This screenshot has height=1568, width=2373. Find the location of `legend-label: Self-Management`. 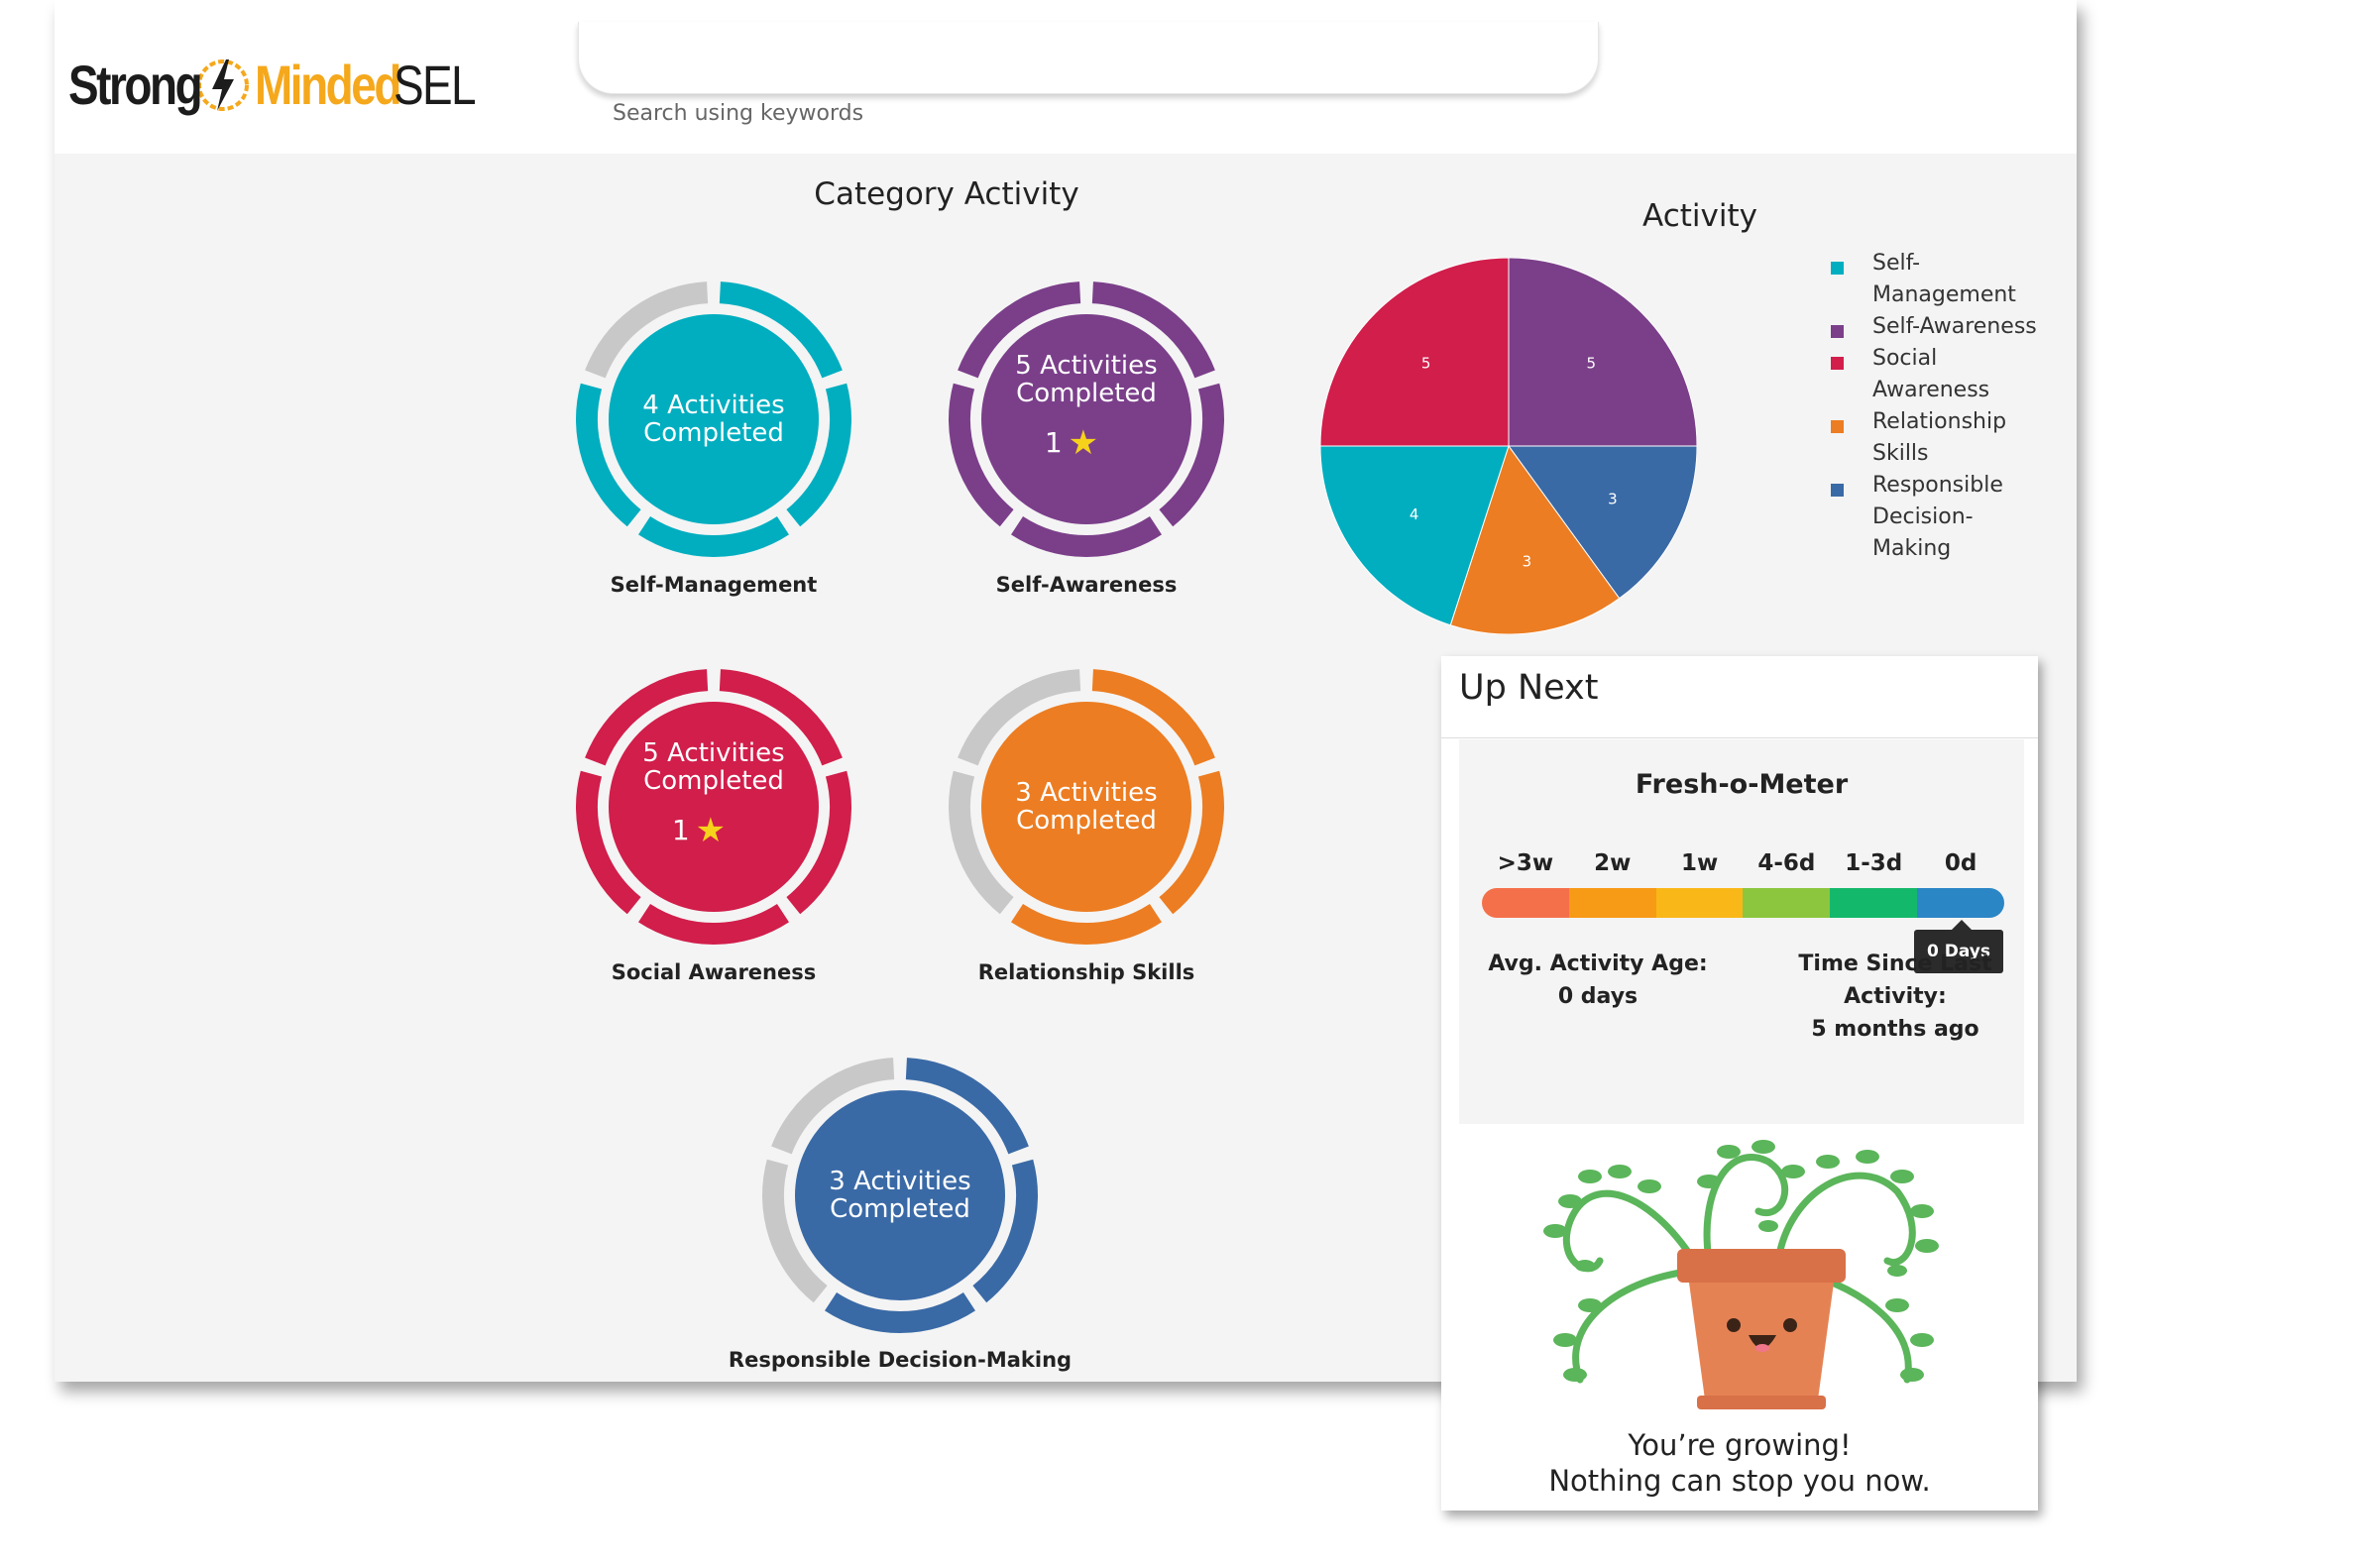

legend-label: Self-Management is located at coordinates (1944, 279).